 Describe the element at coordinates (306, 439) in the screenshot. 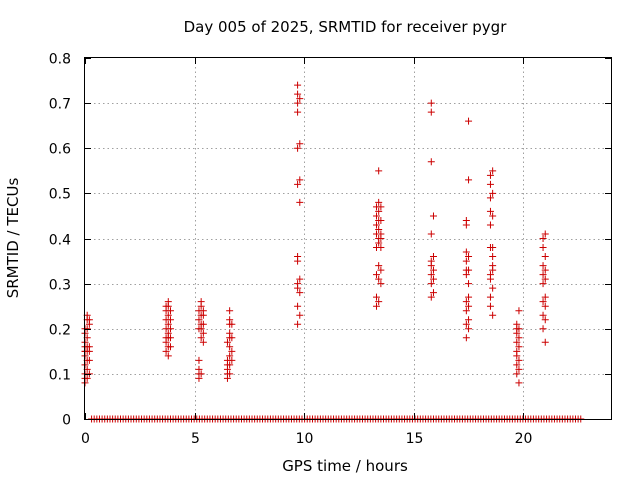

I see `x-tick-labels: 0 5 10 15 20` at that location.